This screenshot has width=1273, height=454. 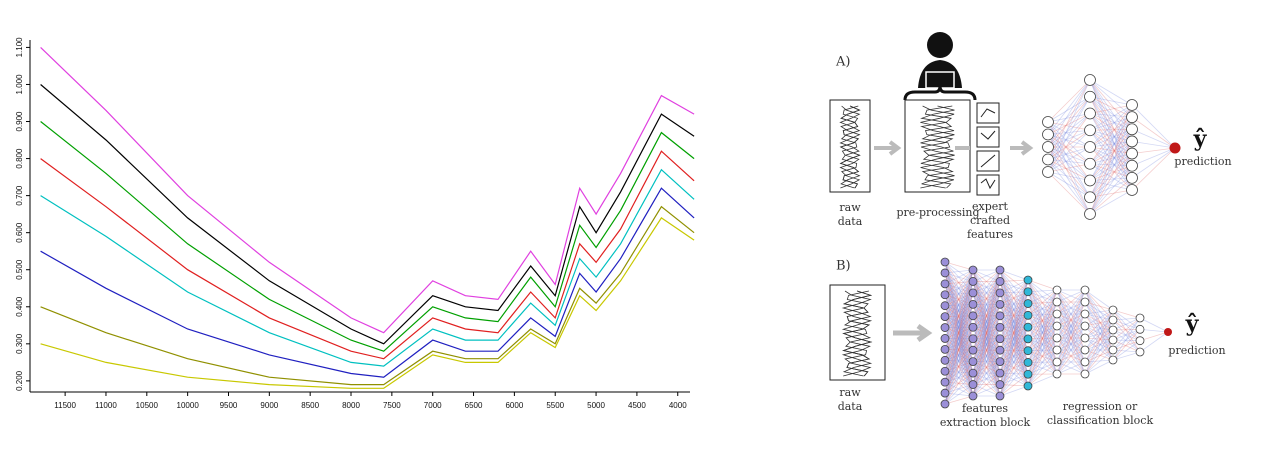 I want to click on output-node, so click(x=1168, y=332).